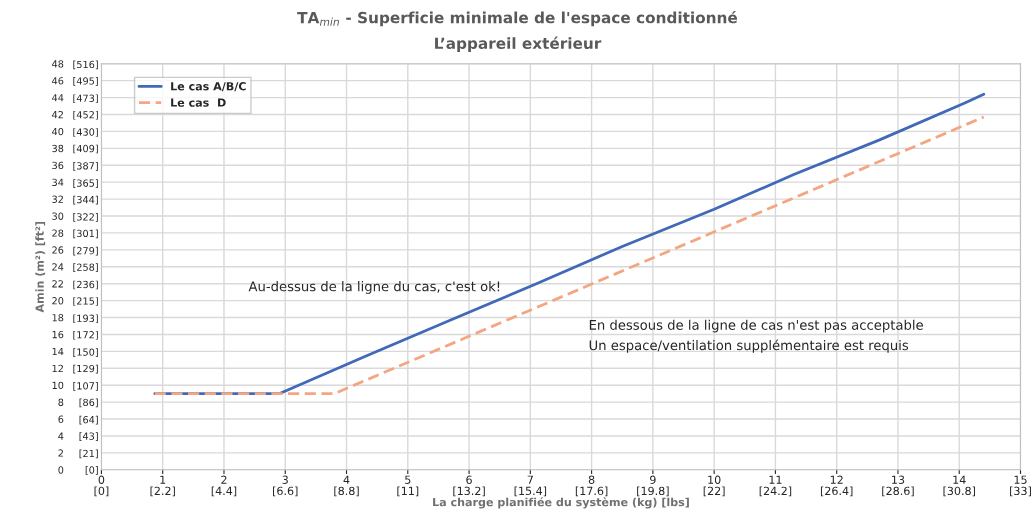 The image size is (1035, 514). I want to click on x2-tick-label: [6.6], so click(285, 491).